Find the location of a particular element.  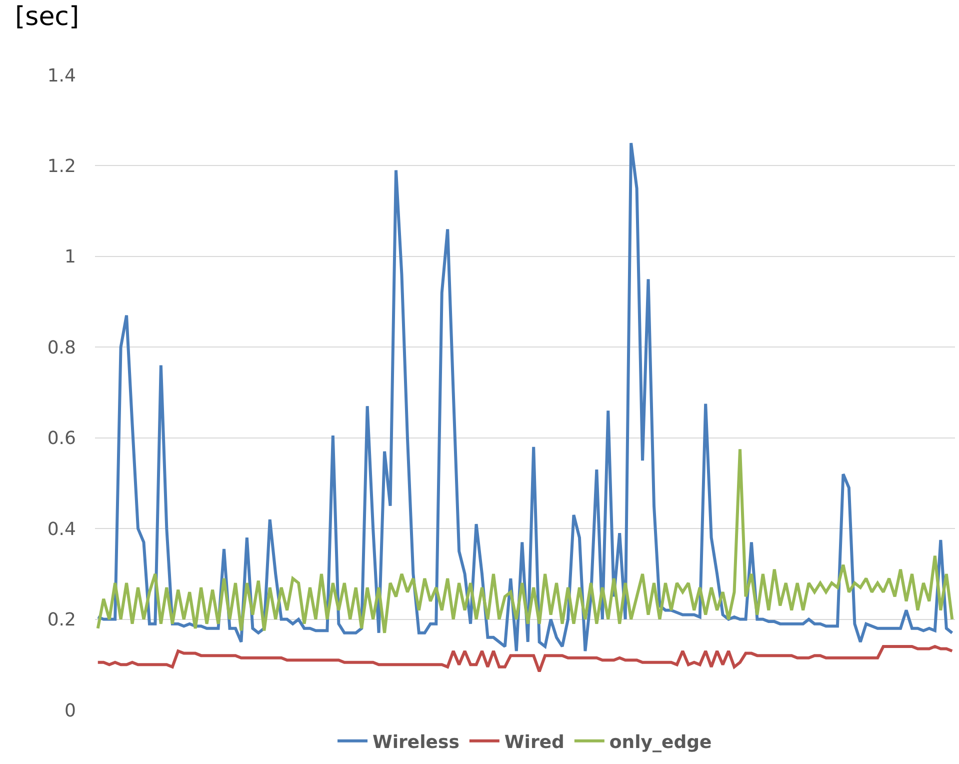

y-tick-label: 0.4 is located at coordinates (61, 529).